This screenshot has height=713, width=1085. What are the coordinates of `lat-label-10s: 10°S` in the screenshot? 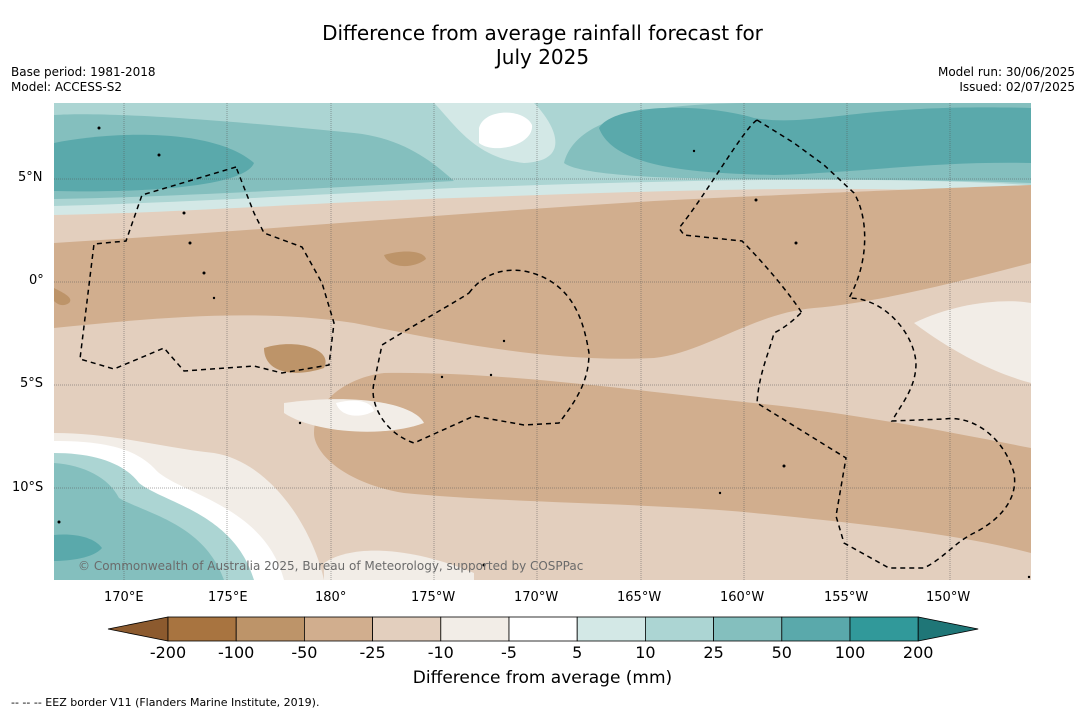 It's located at (28, 487).